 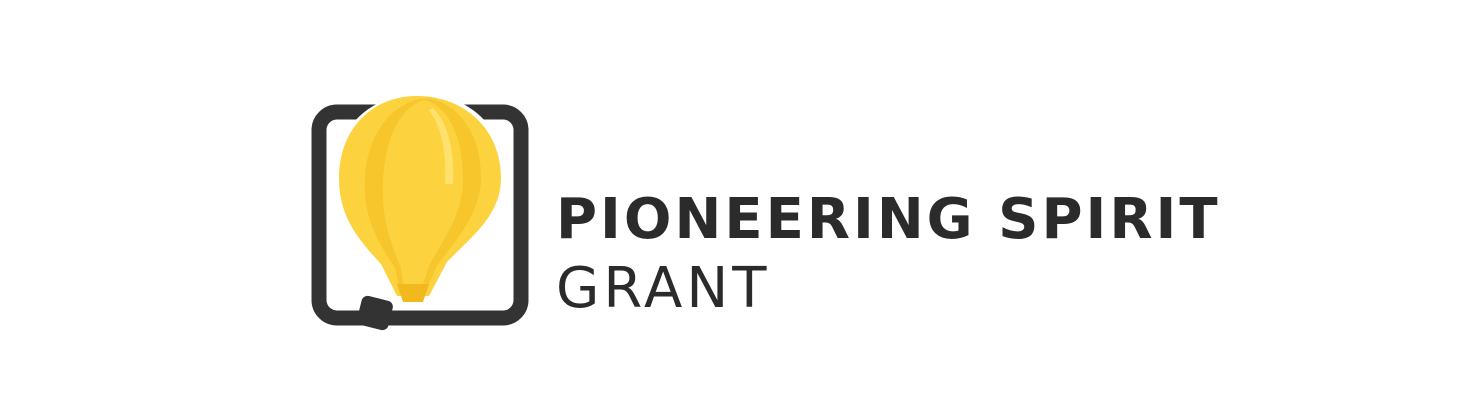 What do you see at coordinates (888, 219) in the screenshot?
I see `brand-title: PIONEERING SPIRIT` at bounding box center [888, 219].